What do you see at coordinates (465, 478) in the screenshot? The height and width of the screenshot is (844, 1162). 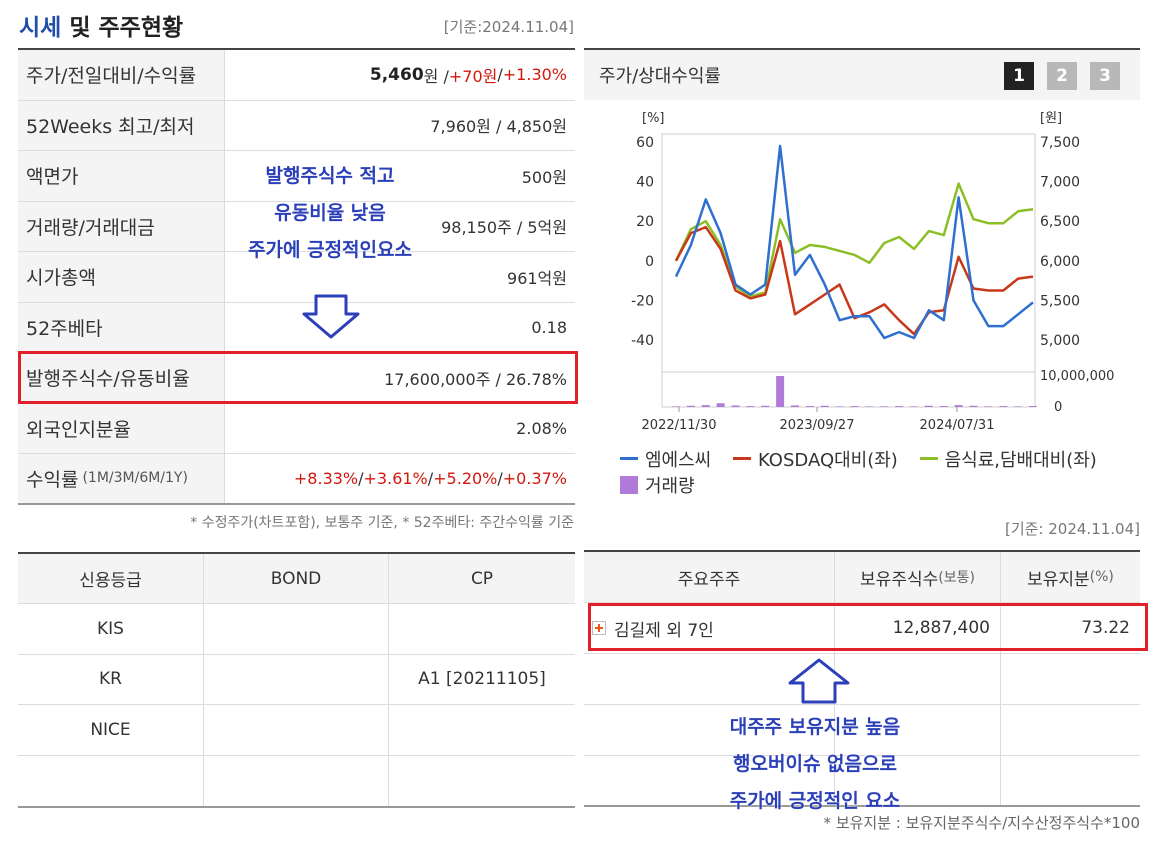 I see `return-6m: +5.20%` at bounding box center [465, 478].